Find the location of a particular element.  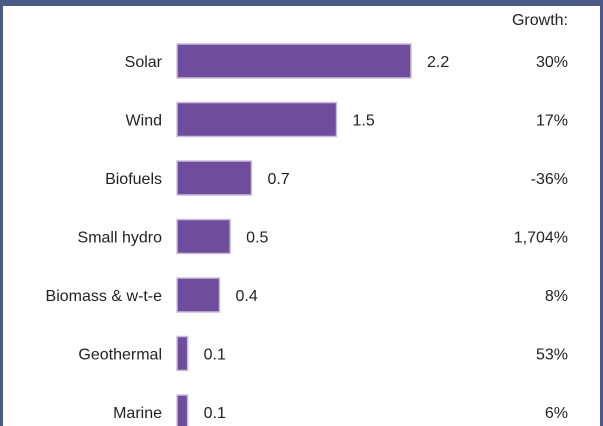

bar-row: Solar 2.2 30% is located at coordinates (346, 61).